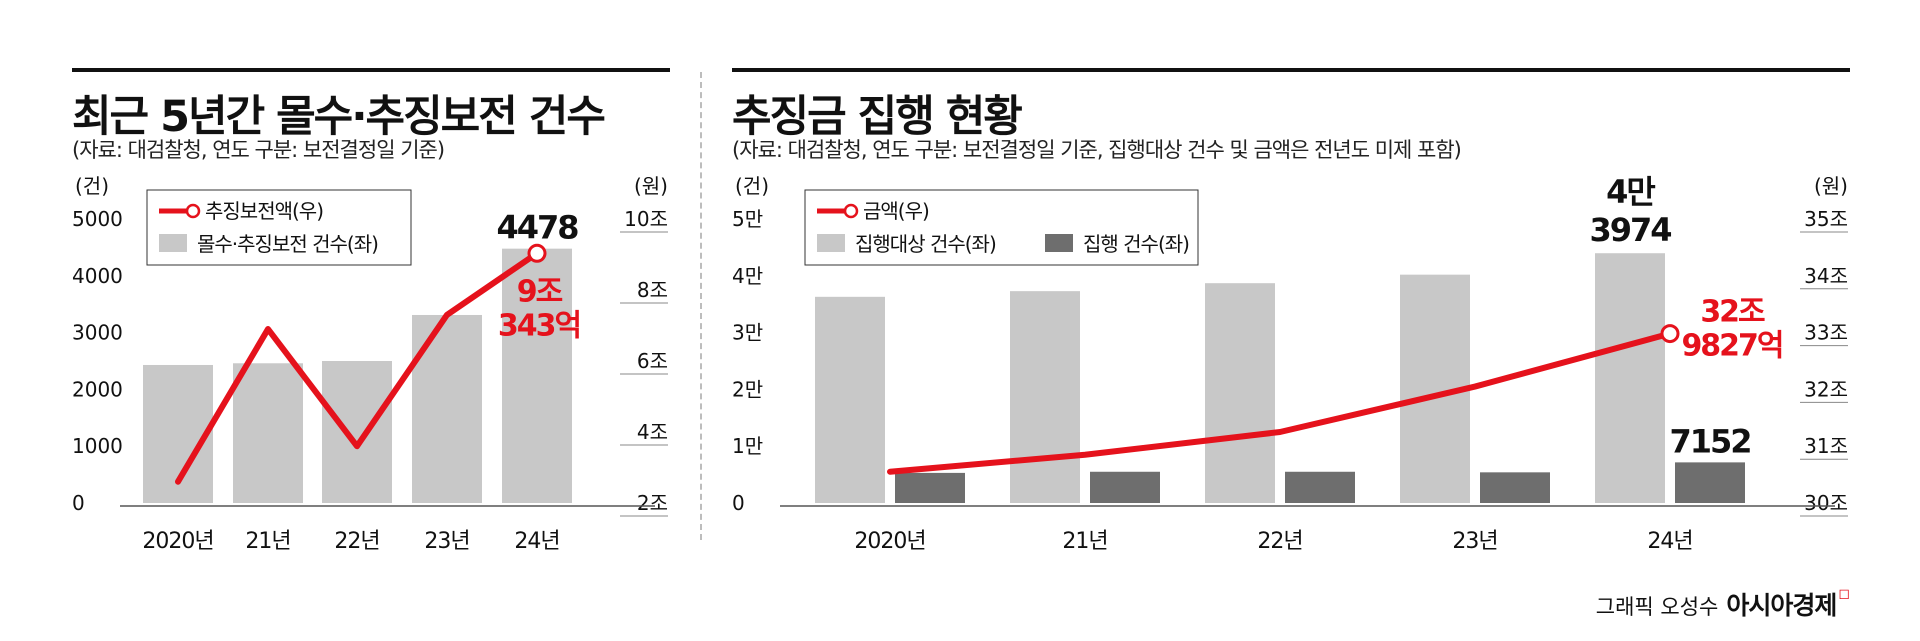 Image resolution: width=1920 pixels, height=641 pixels. Describe the element at coordinates (896, 211) in the screenshot. I see `chart1-legend-line-label: 금액(우)` at that location.